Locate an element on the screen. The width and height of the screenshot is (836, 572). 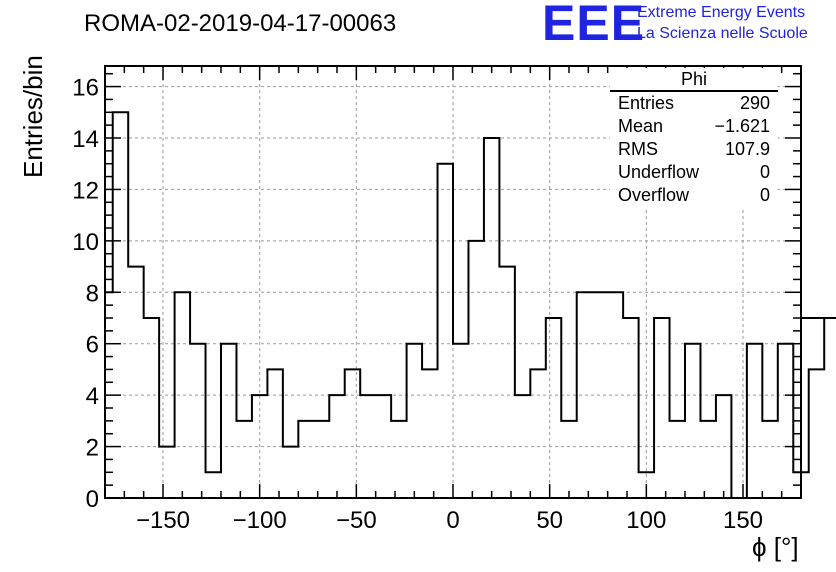
logo-text-line-1: Extreme Energy Events is located at coordinates (721, 12).